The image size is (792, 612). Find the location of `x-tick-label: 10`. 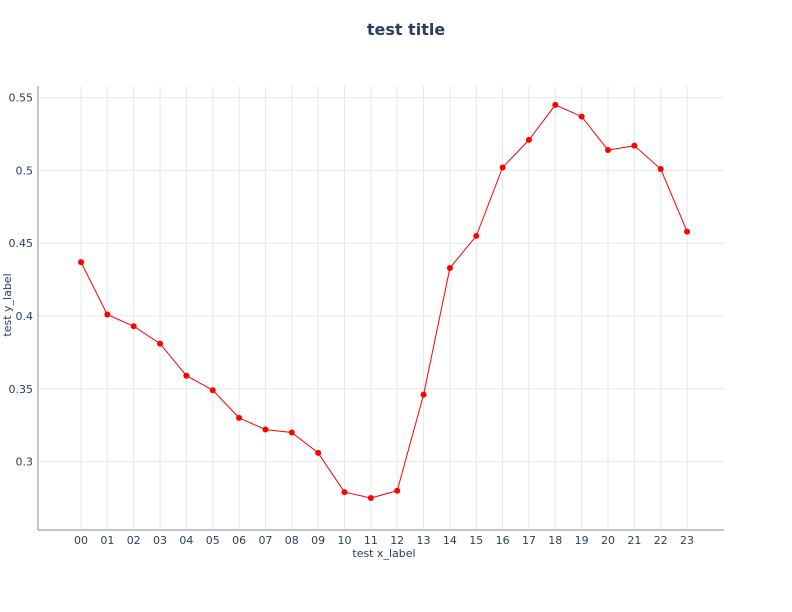

x-tick-label: 10 is located at coordinates (345, 540).